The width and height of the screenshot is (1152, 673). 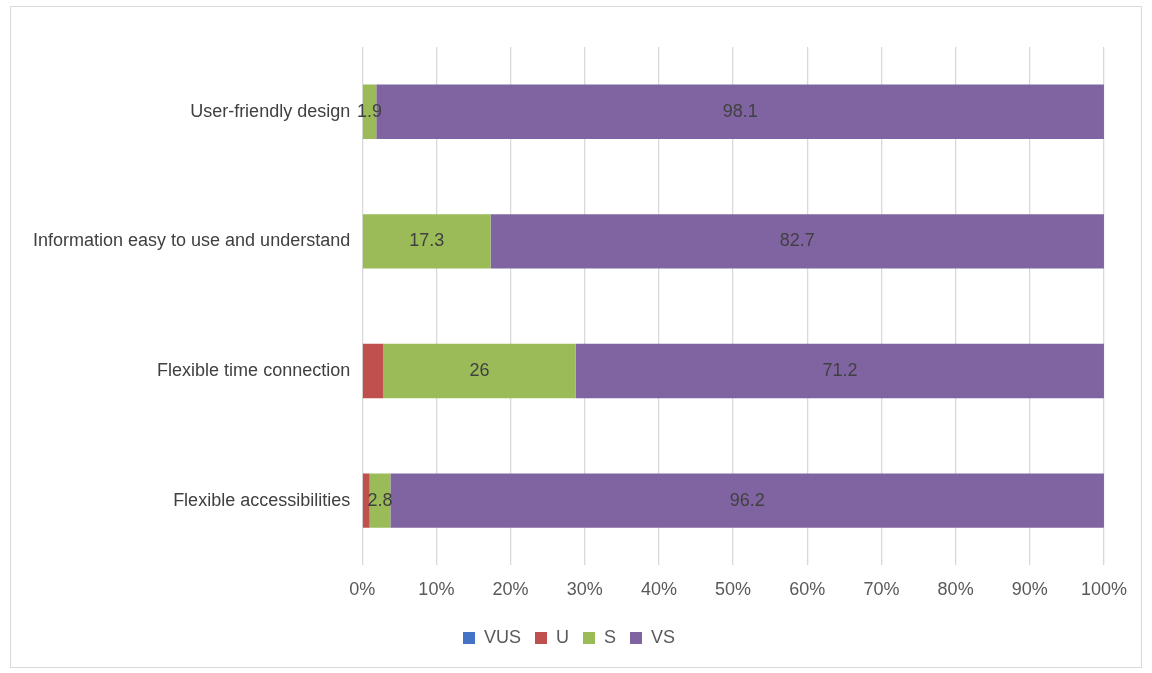 What do you see at coordinates (610, 636) in the screenshot?
I see `legend-label: S` at bounding box center [610, 636].